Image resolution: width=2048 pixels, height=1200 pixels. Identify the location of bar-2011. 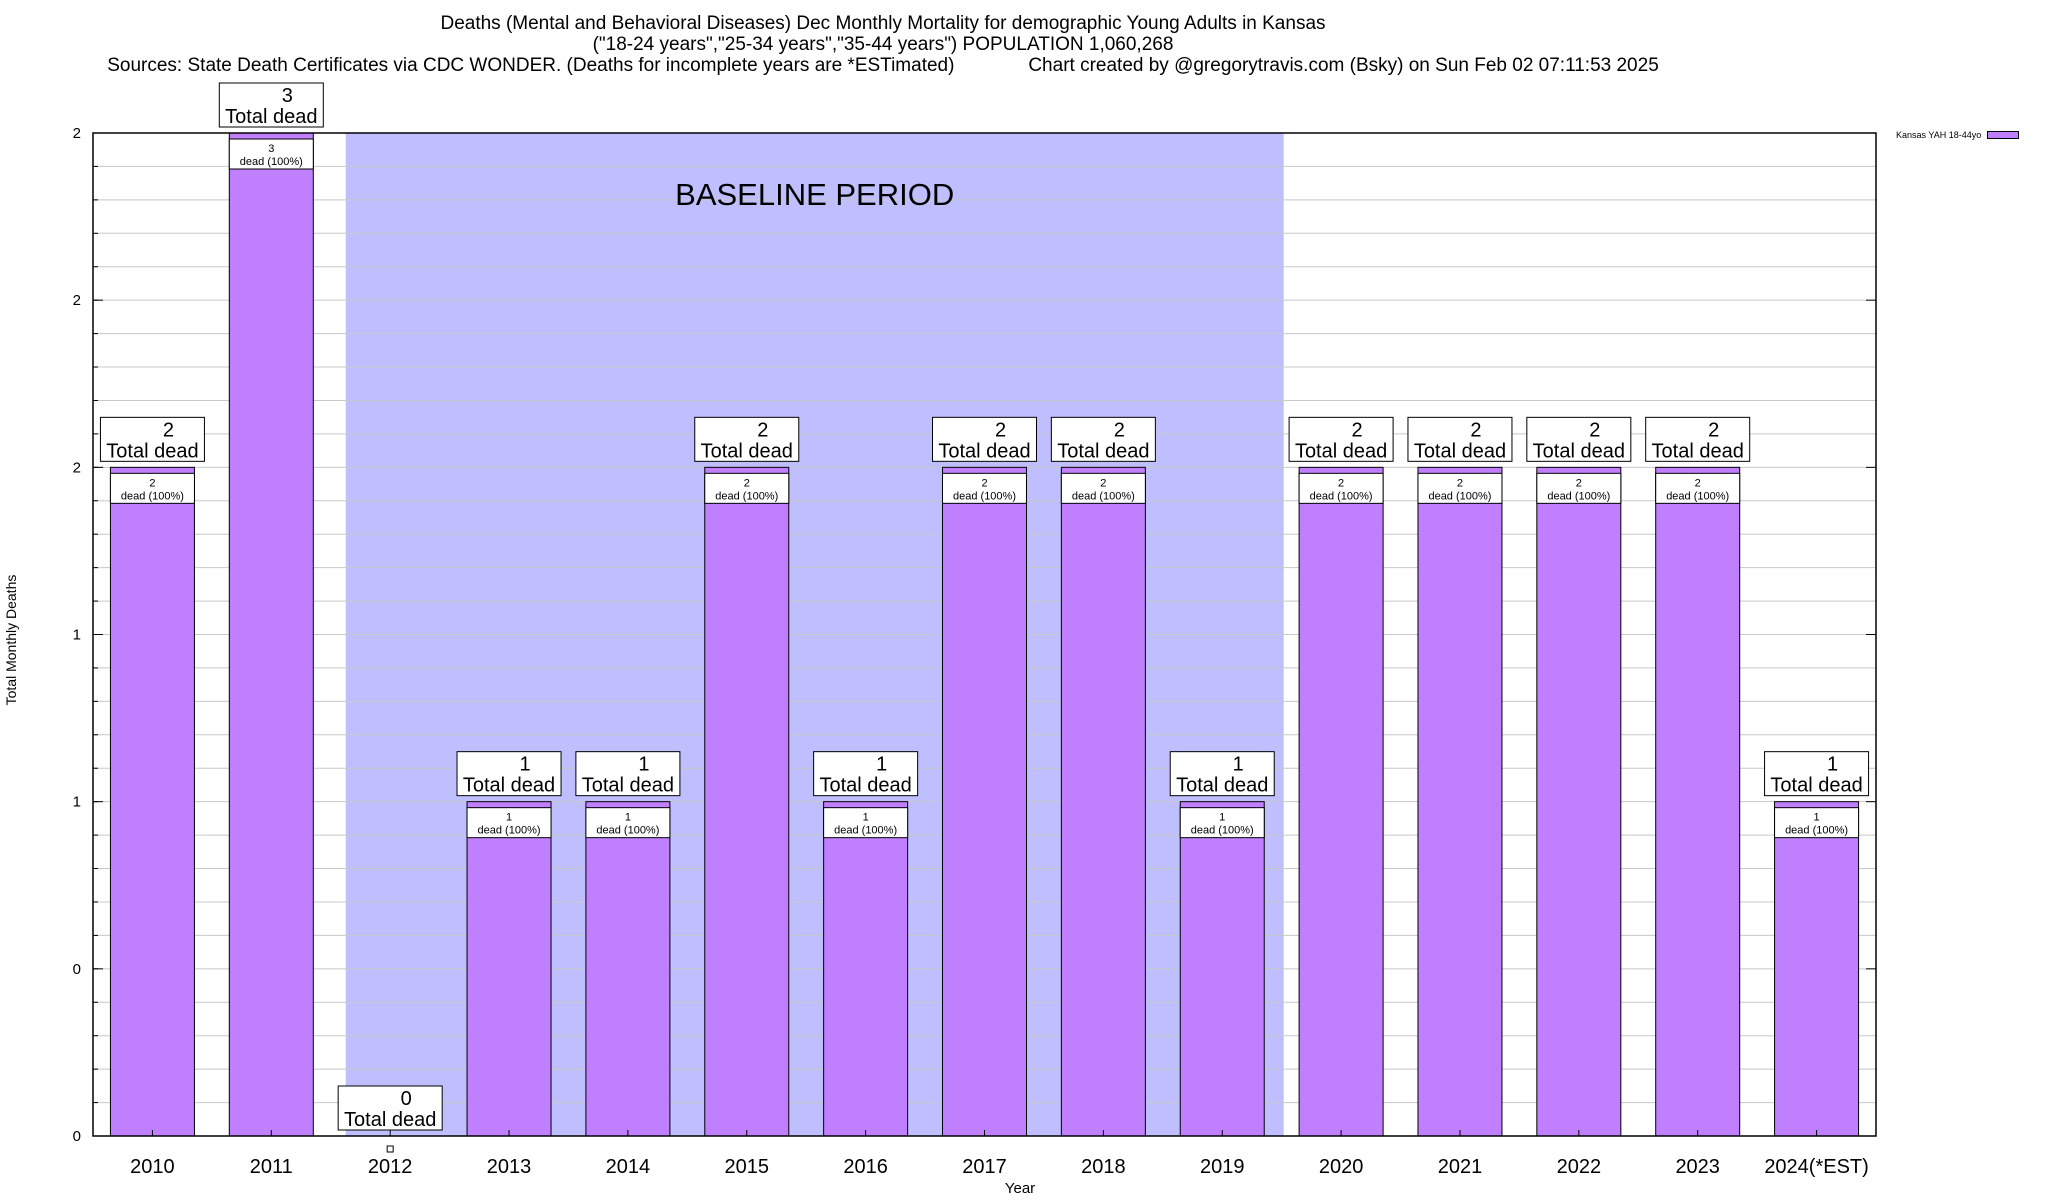
(271, 634).